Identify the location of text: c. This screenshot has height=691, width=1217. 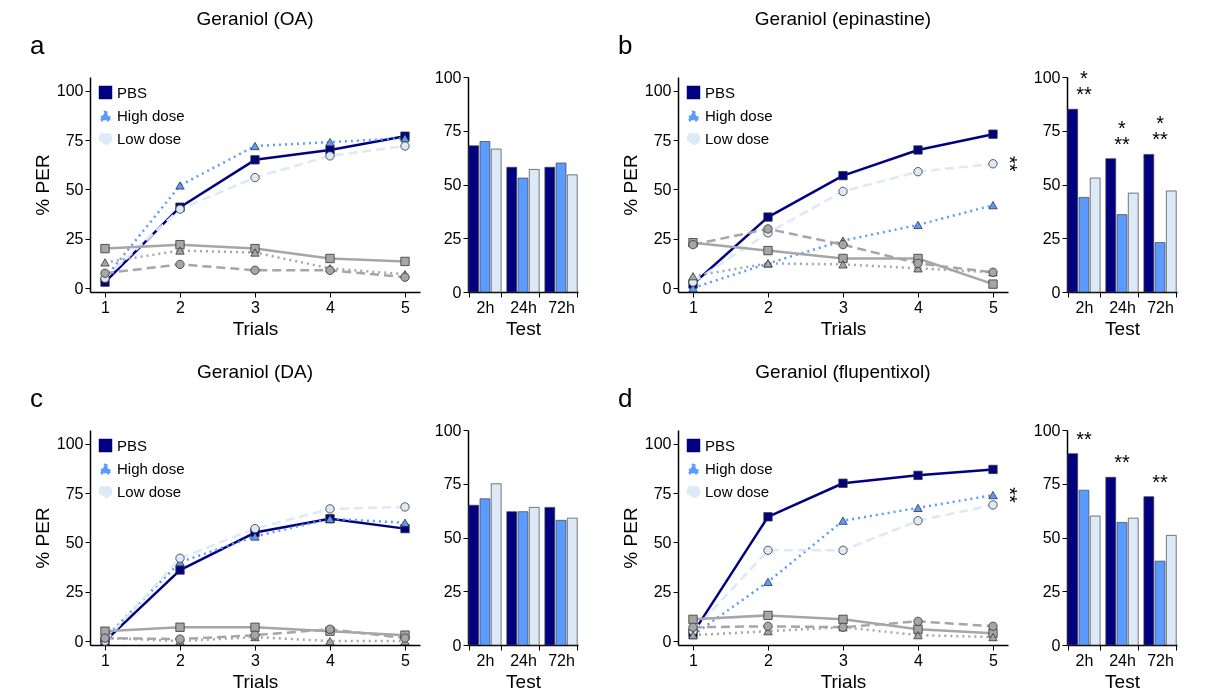
(36, 398).